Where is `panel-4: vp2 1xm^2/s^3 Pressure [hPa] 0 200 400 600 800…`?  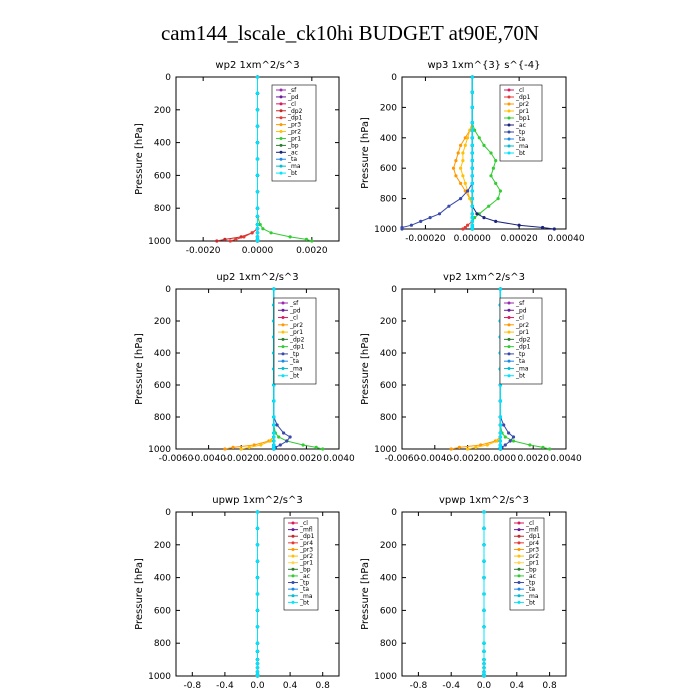
panel-4: vp2 1xm^2/s^3 Pressure [hPa] 0 200 400 600 800… is located at coordinates (471, 368).